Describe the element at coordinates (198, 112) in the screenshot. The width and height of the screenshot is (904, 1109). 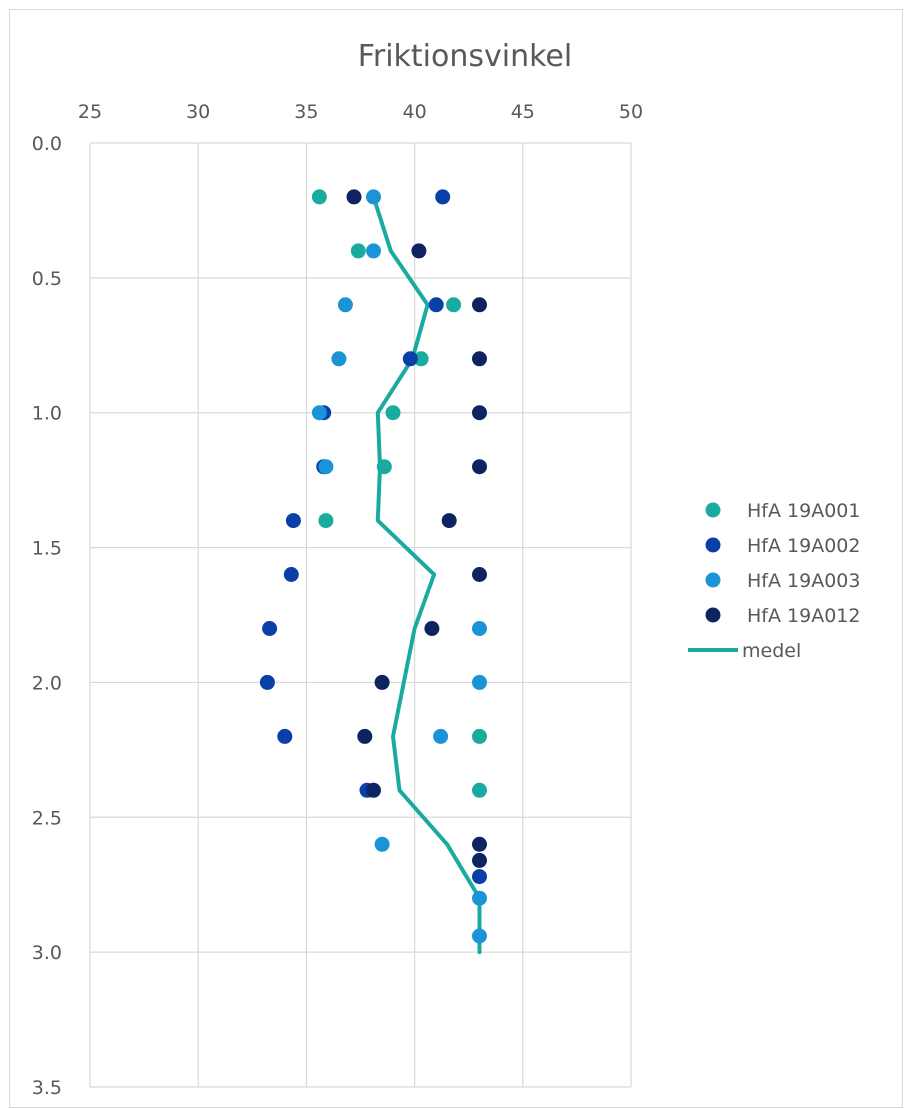
I see `x-tick-label: 30` at that location.